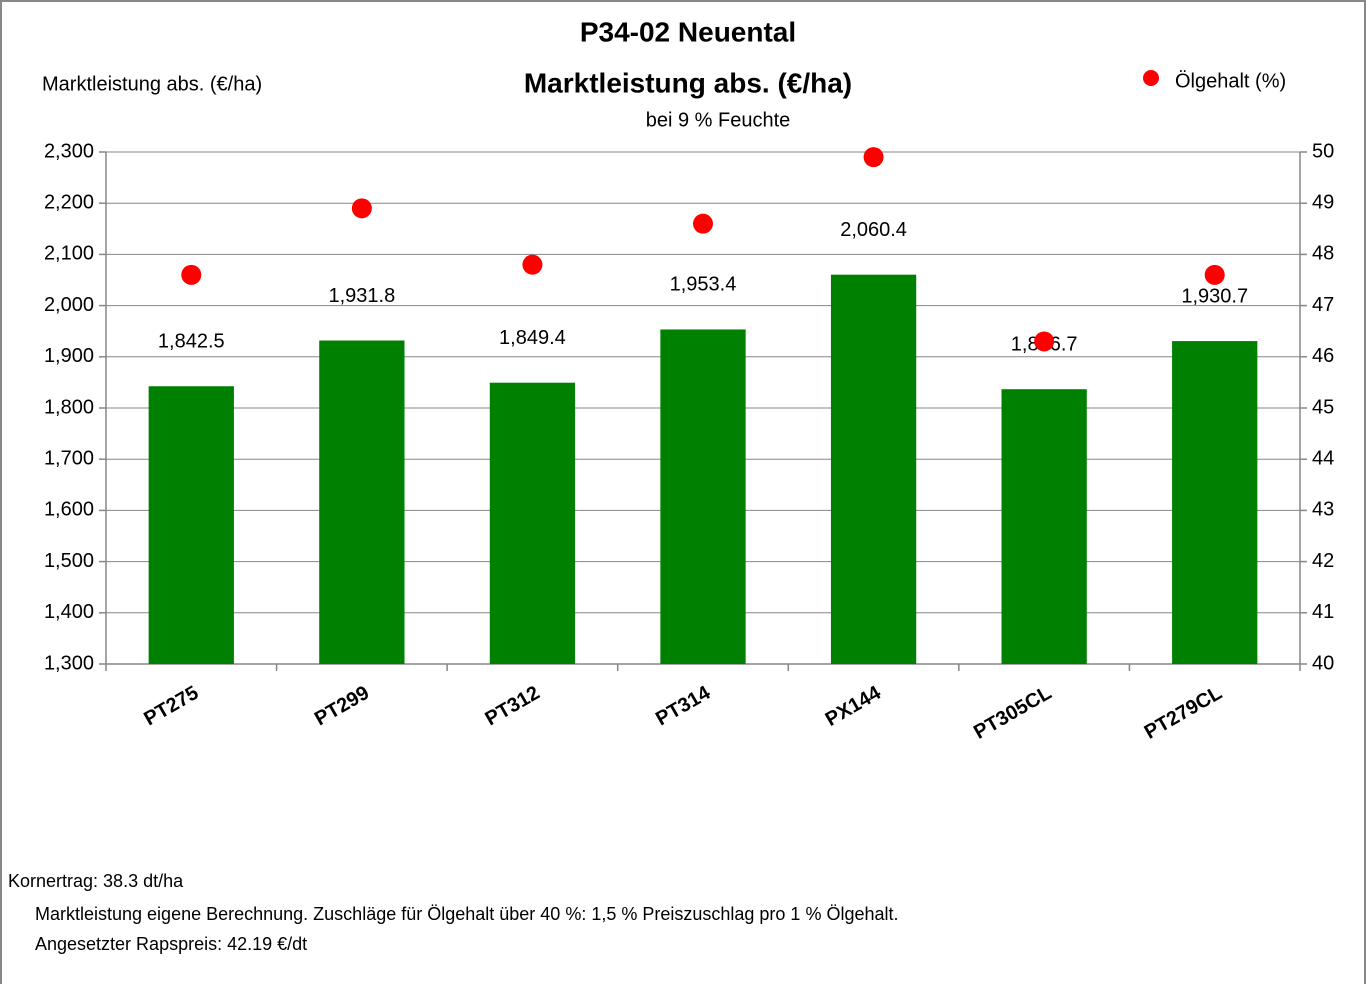 The image size is (1366, 984). What do you see at coordinates (361, 296) in the screenshot?
I see `data-label: 1,931.8` at bounding box center [361, 296].